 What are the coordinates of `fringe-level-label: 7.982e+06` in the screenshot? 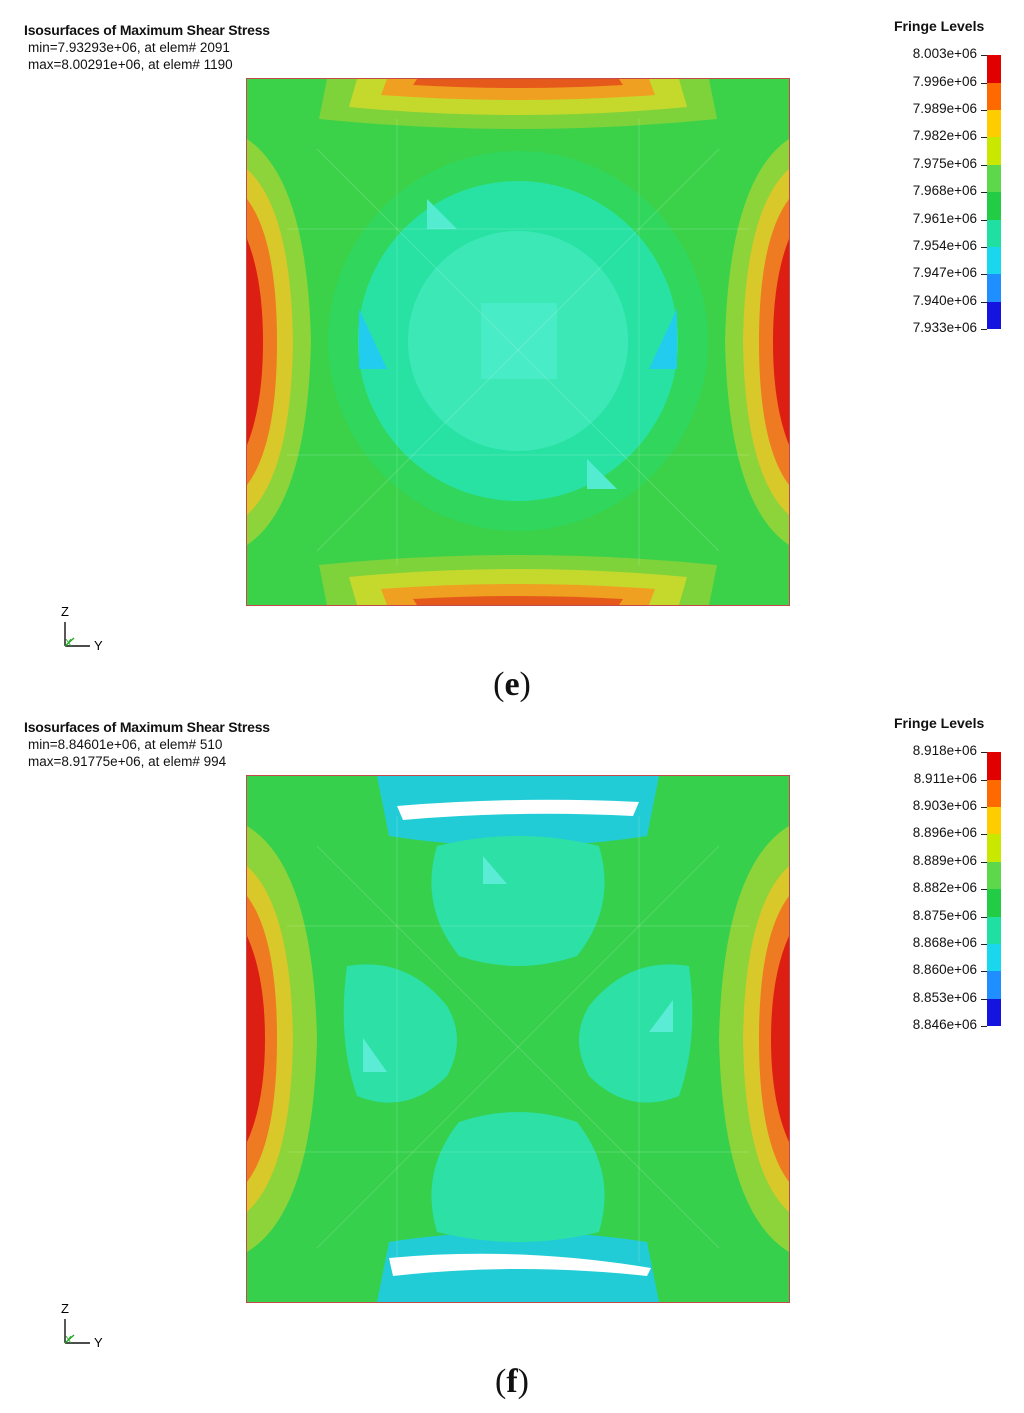 It's located at (944, 135).